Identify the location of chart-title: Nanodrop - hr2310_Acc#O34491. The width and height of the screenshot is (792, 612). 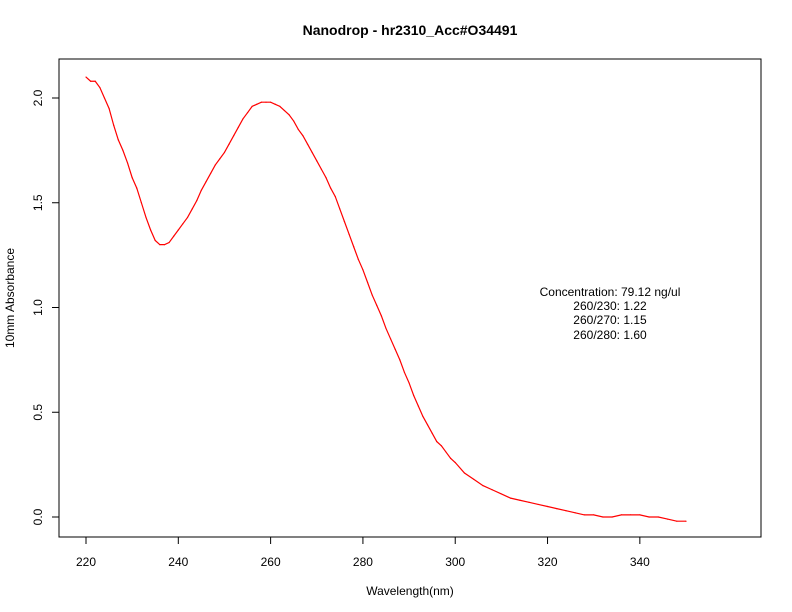
(410, 30).